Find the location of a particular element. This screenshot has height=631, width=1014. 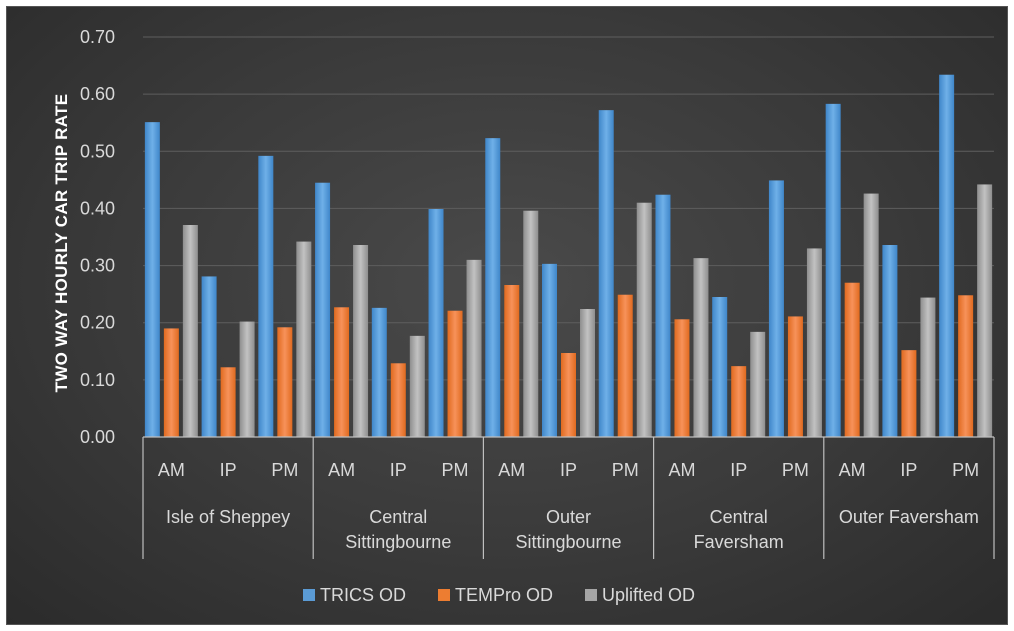

y-tick-label: 0.70 is located at coordinates (97, 37).